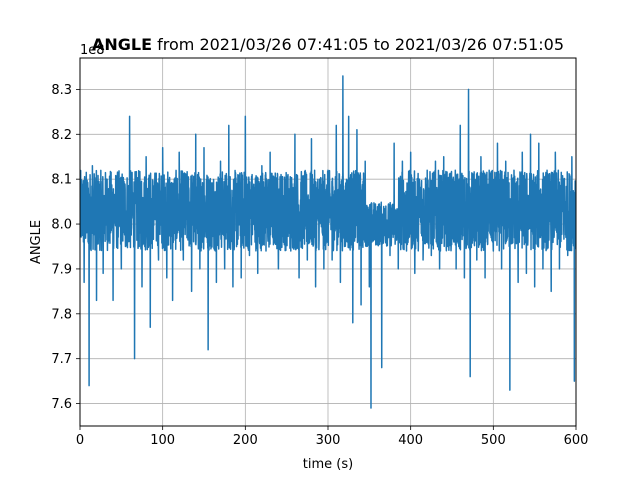  Describe the element at coordinates (410, 440) in the screenshot. I see `x-tick-label: 400` at that location.